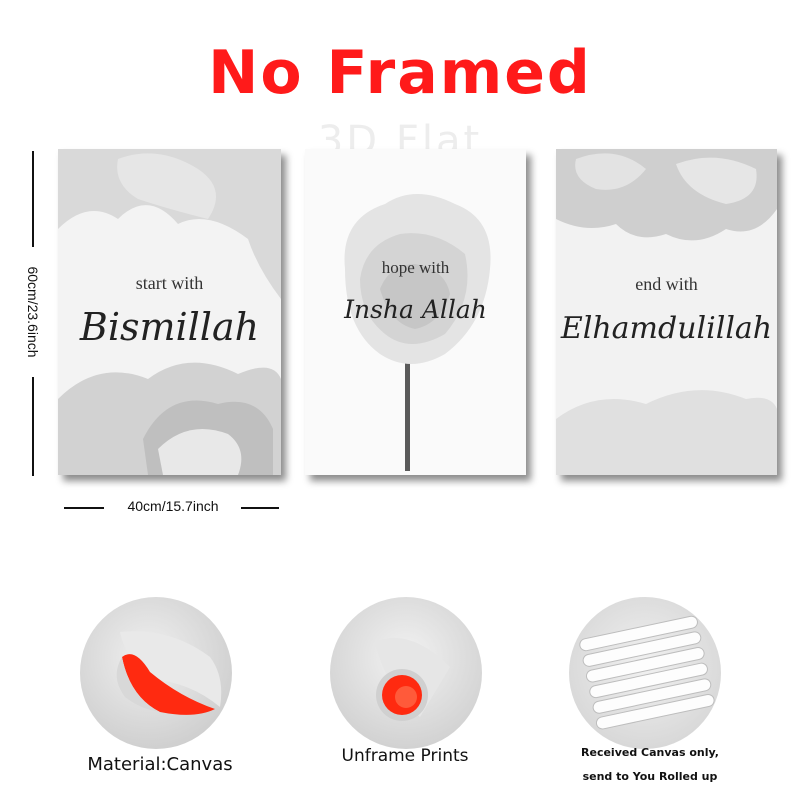 The height and width of the screenshot is (800, 800). What do you see at coordinates (260, 508) in the screenshot?
I see `width-dimension-line-right` at bounding box center [260, 508].